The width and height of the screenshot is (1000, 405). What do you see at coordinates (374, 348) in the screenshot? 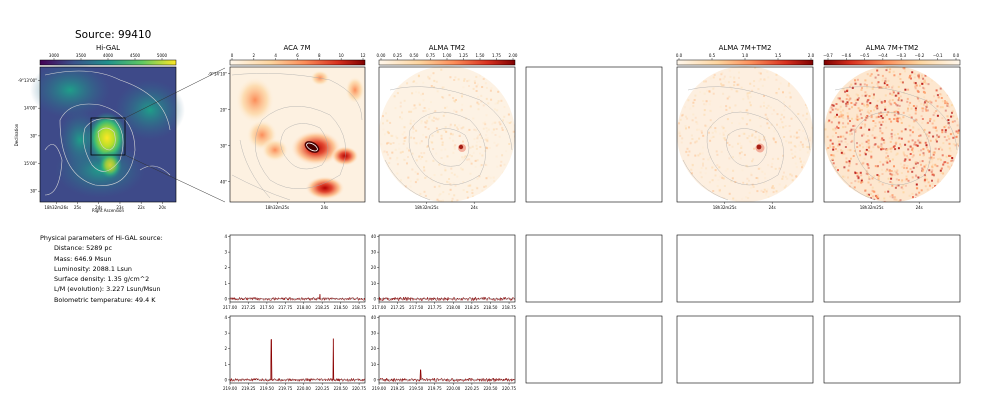
I see `y-tick-label: 20` at bounding box center [374, 348].